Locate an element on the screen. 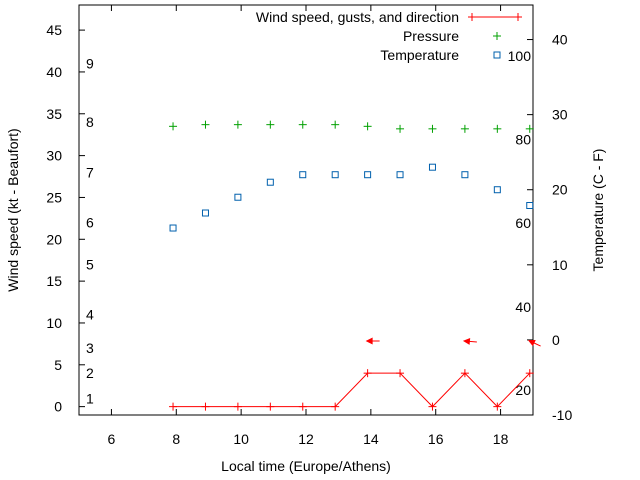 The height and width of the screenshot is (480, 640). y2-tick-label: 10 is located at coordinates (560, 265).